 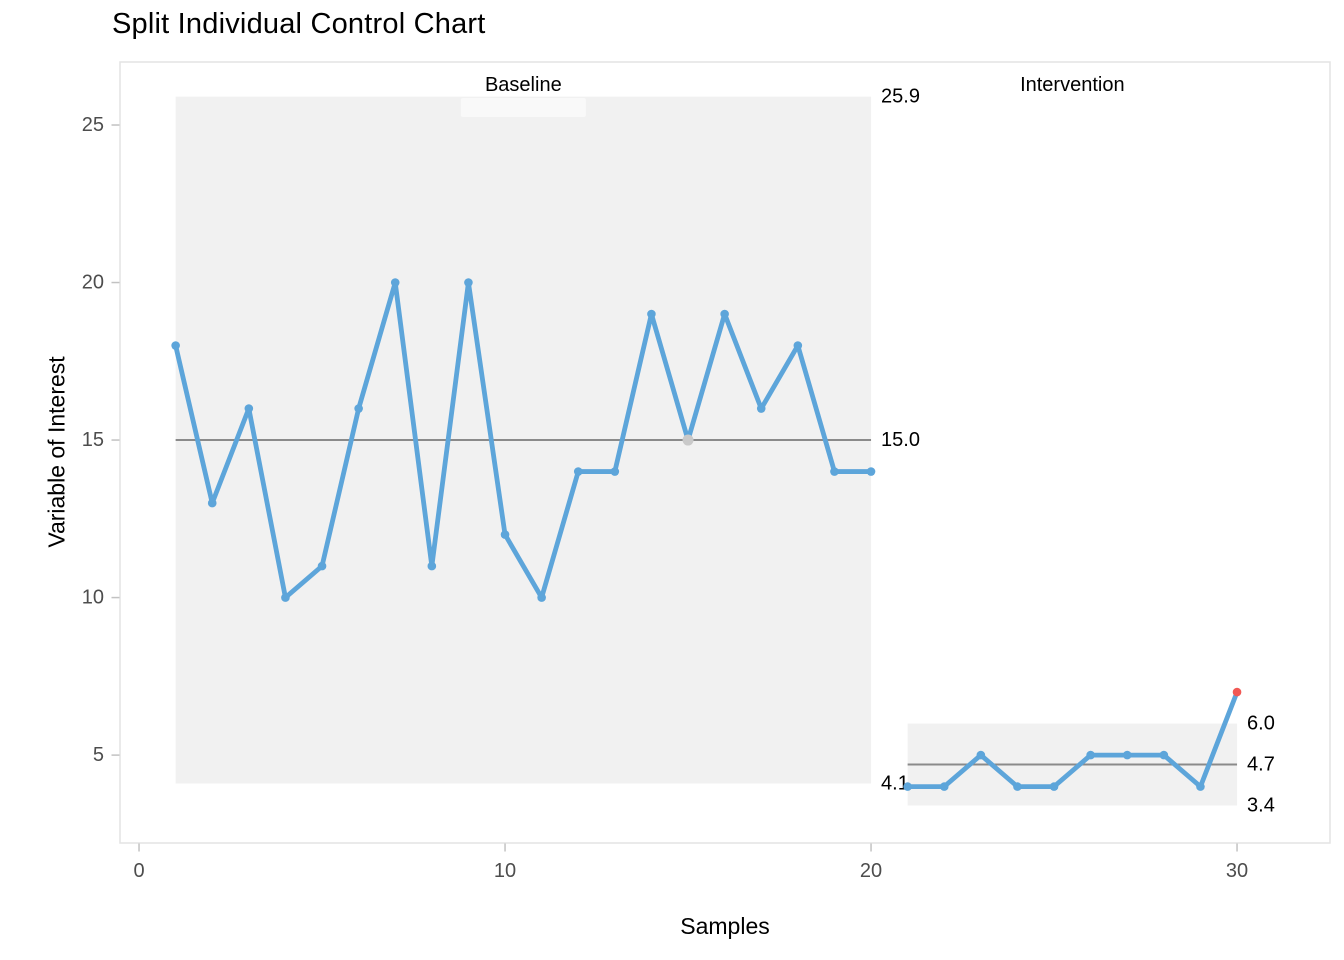 I want to click on cl-label: 15.0, so click(x=900, y=440).